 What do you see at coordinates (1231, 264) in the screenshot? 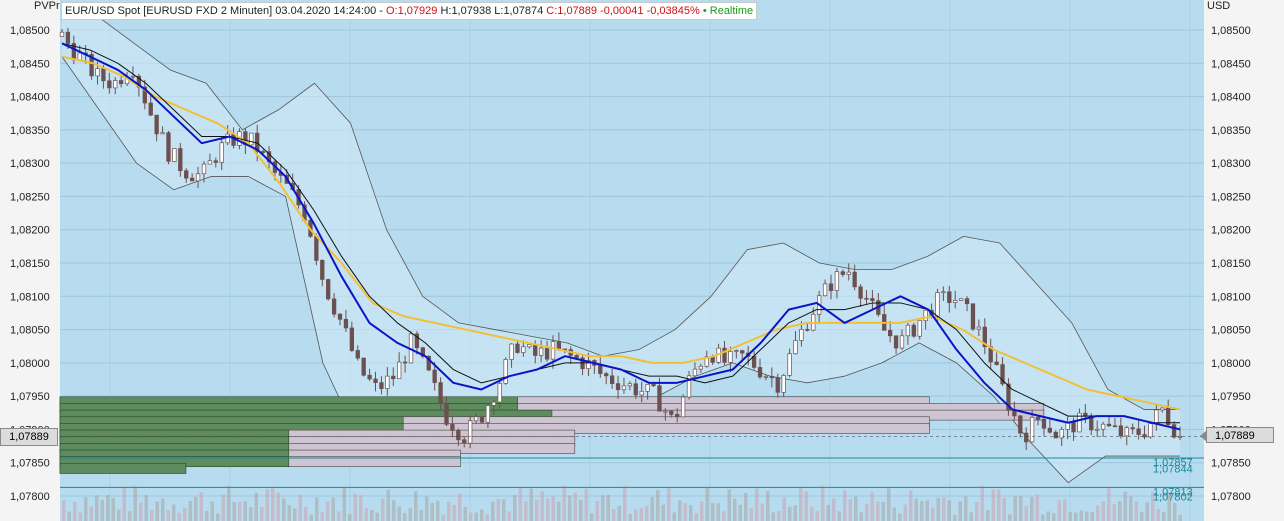
I see `y-tick-label-right: 1,08150` at bounding box center [1231, 264].